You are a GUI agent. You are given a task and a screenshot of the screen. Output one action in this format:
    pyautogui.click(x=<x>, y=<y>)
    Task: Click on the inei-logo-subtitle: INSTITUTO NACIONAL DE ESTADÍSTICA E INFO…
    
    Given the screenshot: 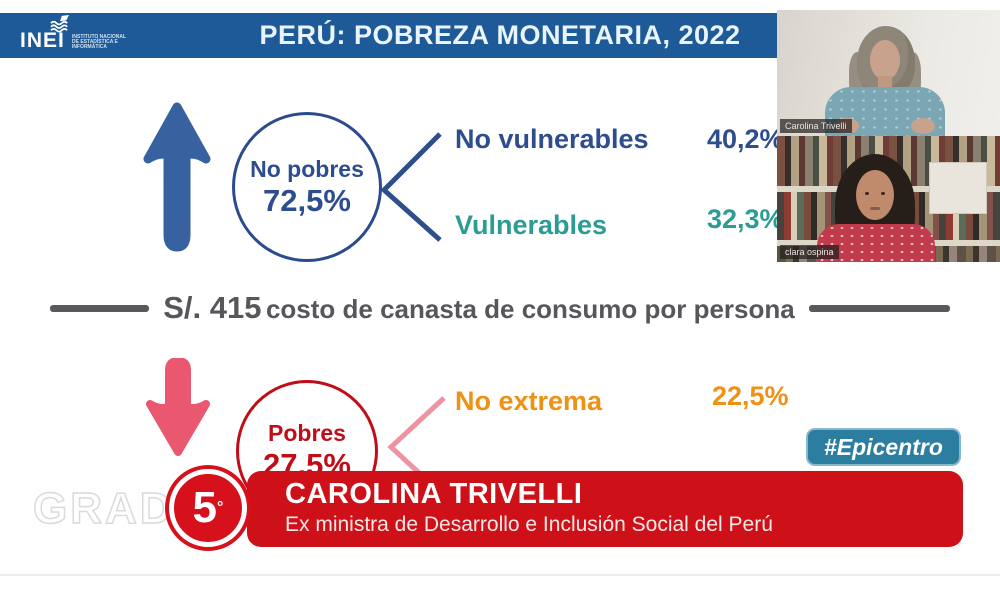 What is the action you would take?
    pyautogui.click(x=99, y=42)
    